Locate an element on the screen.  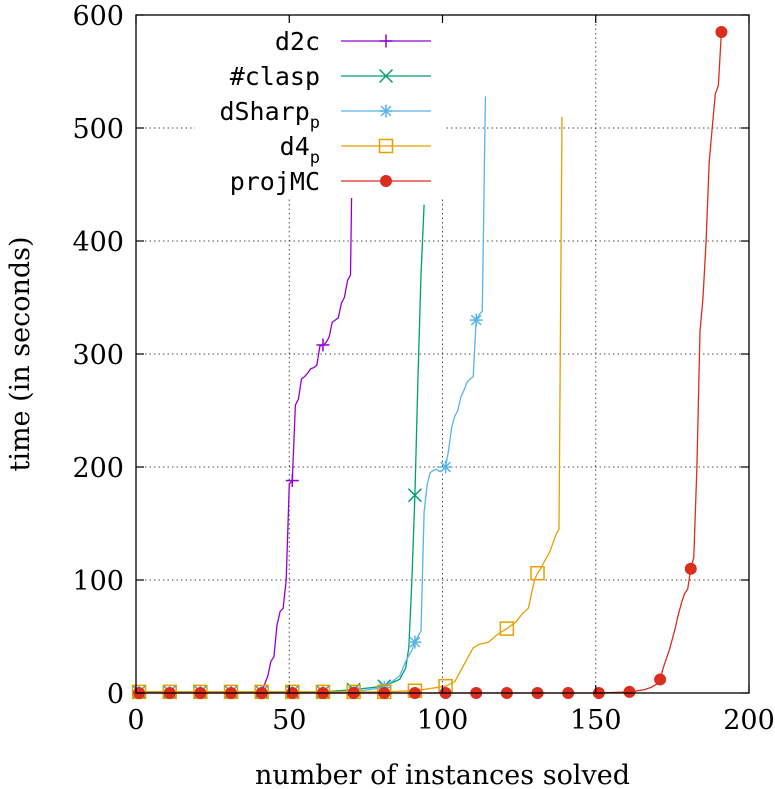
legend-label: #clasp is located at coordinates (275, 76).